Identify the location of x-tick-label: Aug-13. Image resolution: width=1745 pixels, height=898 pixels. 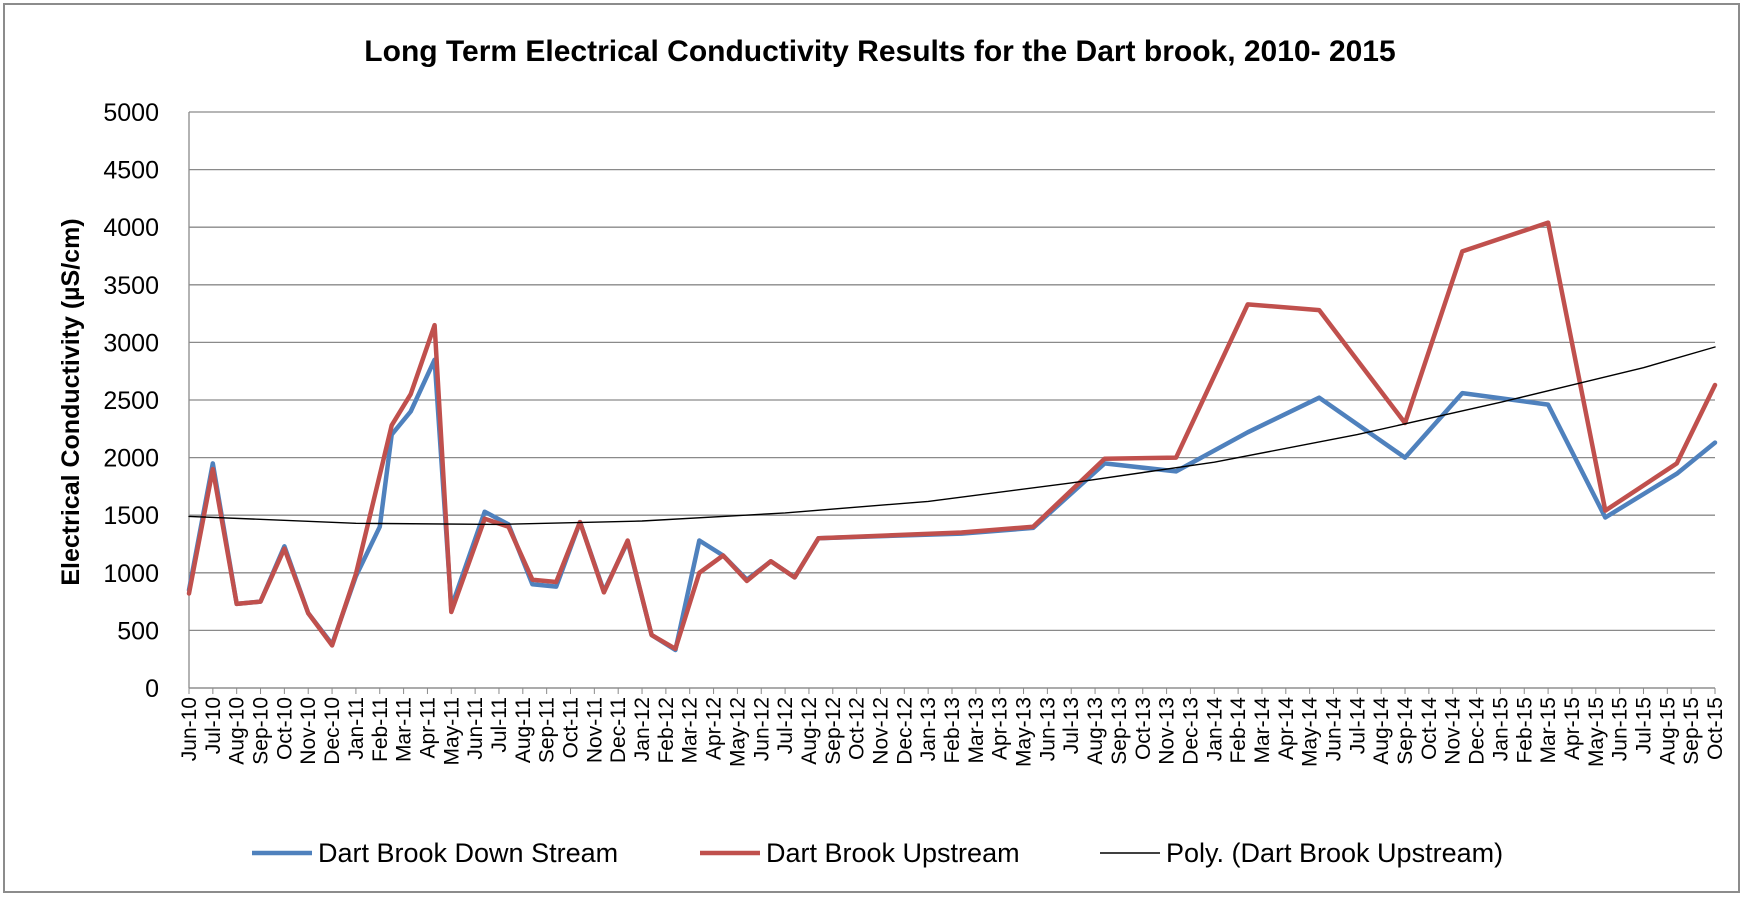
(1095, 731).